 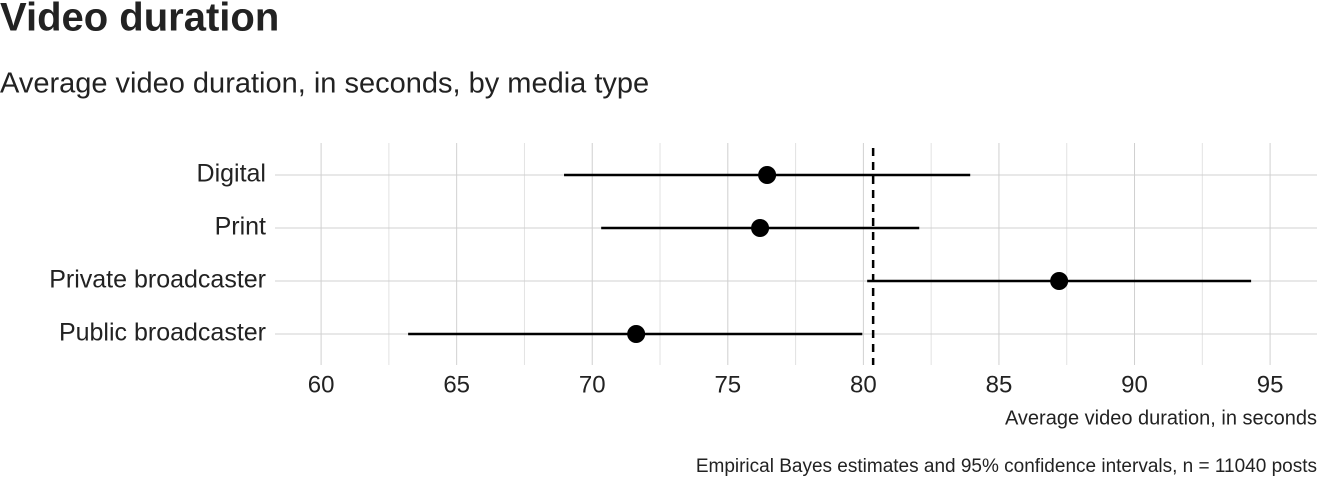 What do you see at coordinates (999, 384) in the screenshot?
I see `x-tick-label: 85` at bounding box center [999, 384].